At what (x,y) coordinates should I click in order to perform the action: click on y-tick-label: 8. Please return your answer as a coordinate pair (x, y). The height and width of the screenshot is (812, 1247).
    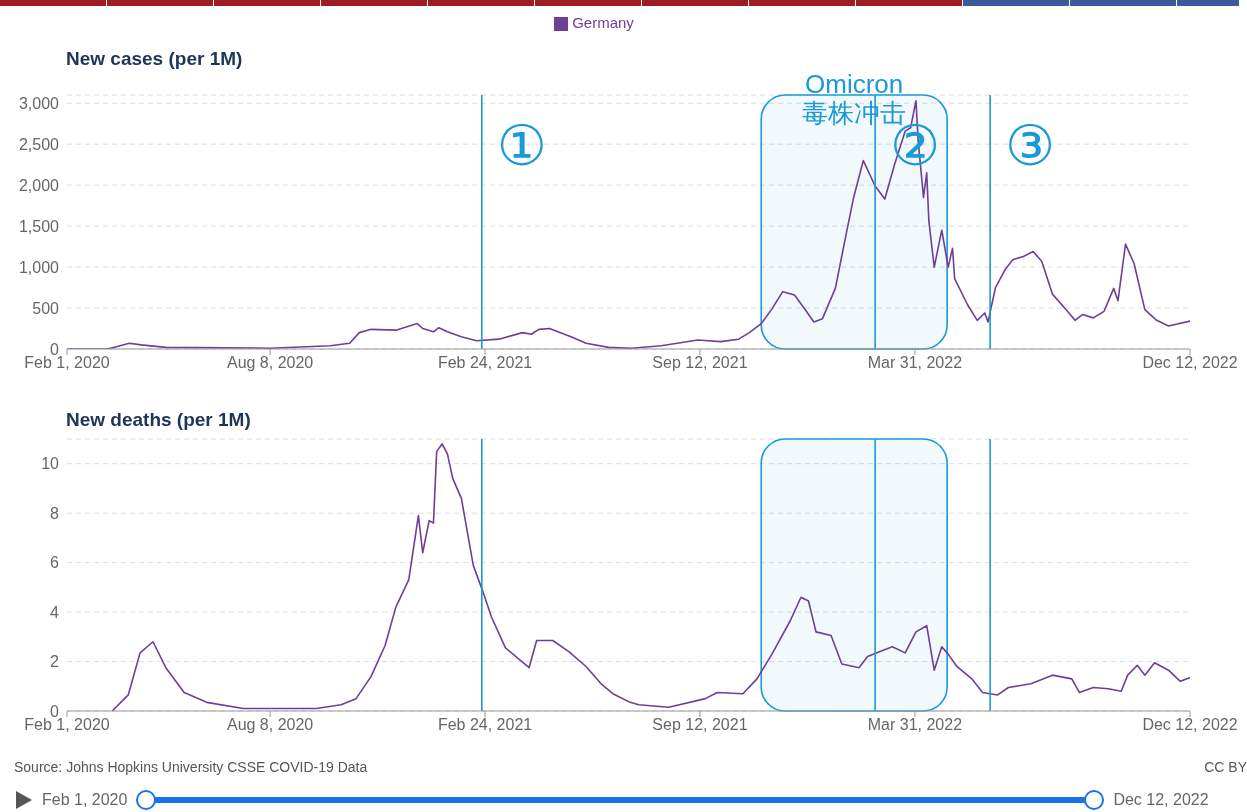
    Looking at the image, I should click on (55, 513).